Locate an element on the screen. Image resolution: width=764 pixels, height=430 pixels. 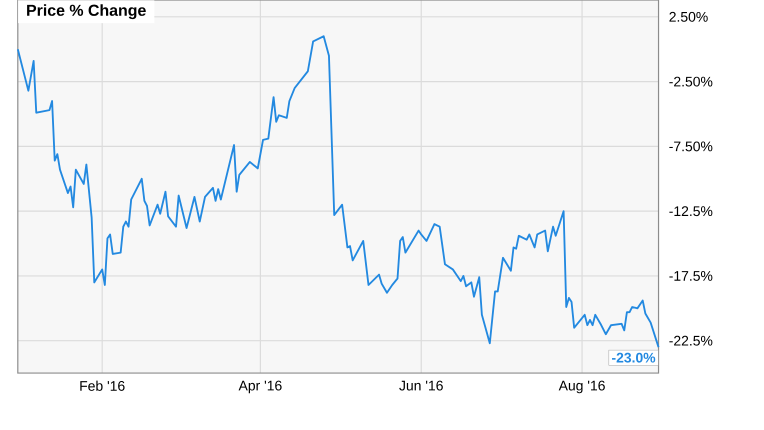
x-tick-label: Apr '16 is located at coordinates (260, 387).